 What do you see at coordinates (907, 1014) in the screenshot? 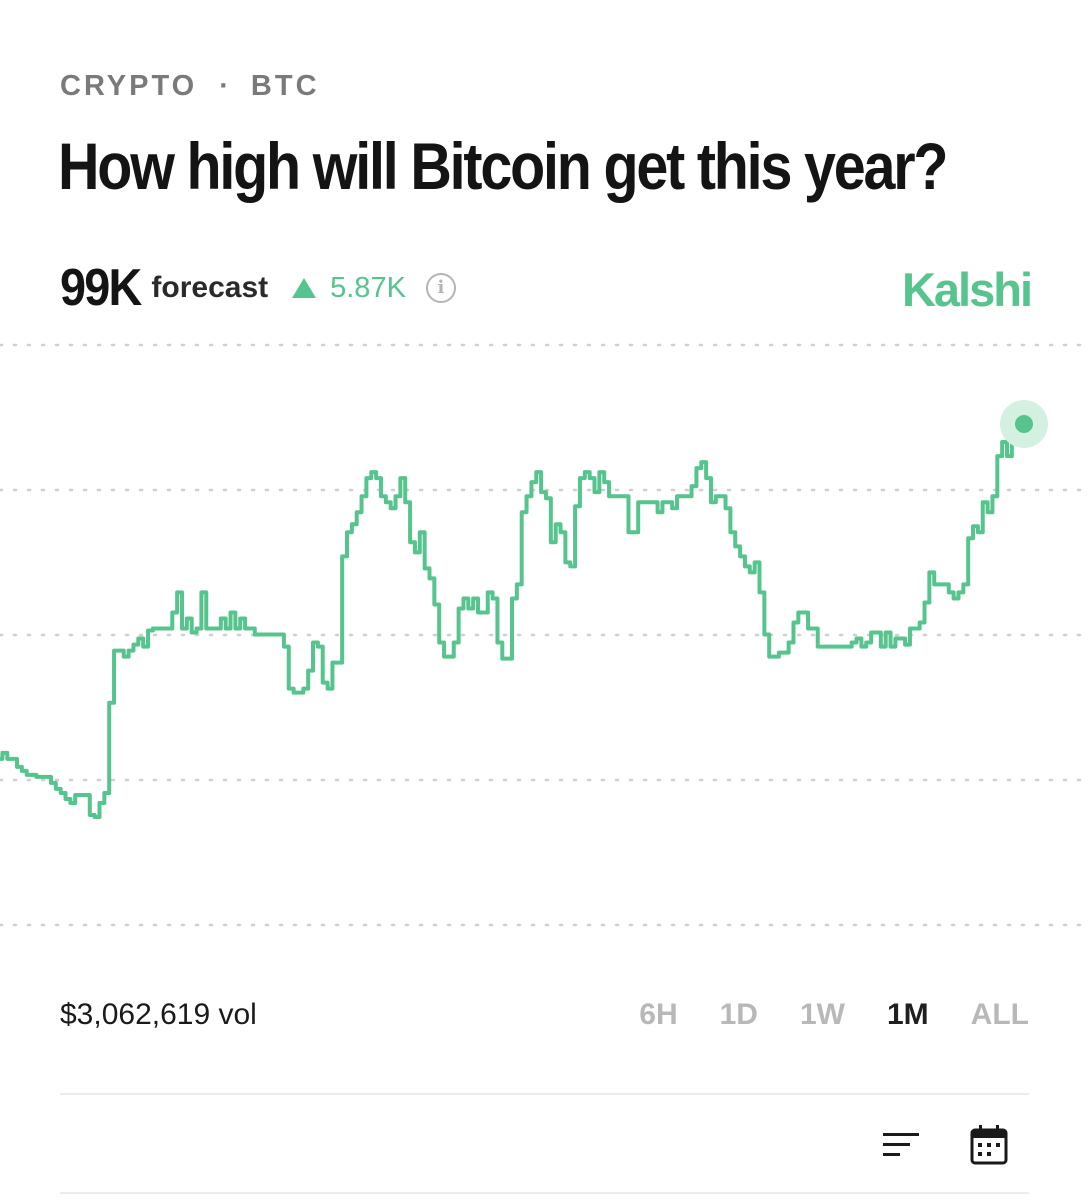
I see `range-1m-button: 1M` at bounding box center [907, 1014].